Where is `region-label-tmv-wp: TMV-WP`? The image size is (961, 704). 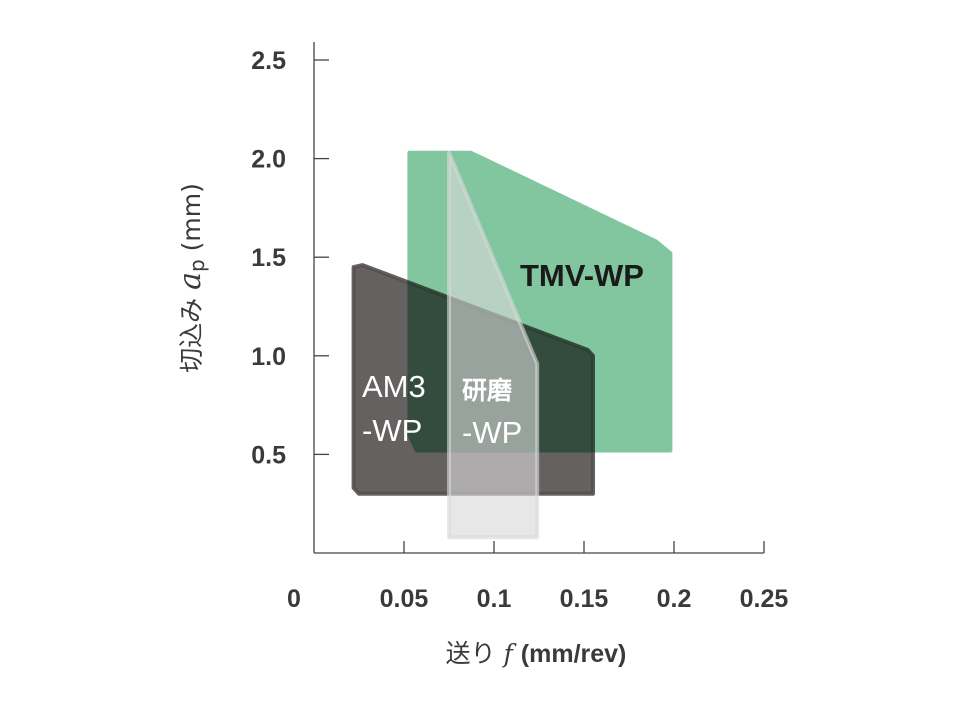 region-label-tmv-wp: TMV-WP is located at coordinates (582, 275).